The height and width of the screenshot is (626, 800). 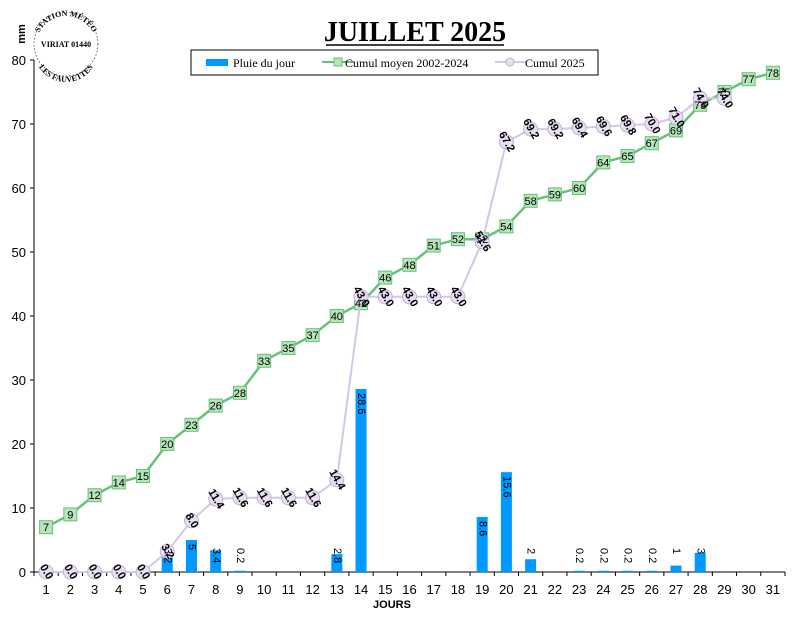 What do you see at coordinates (167, 589) in the screenshot?
I see `x-tick-label: 6` at bounding box center [167, 589].